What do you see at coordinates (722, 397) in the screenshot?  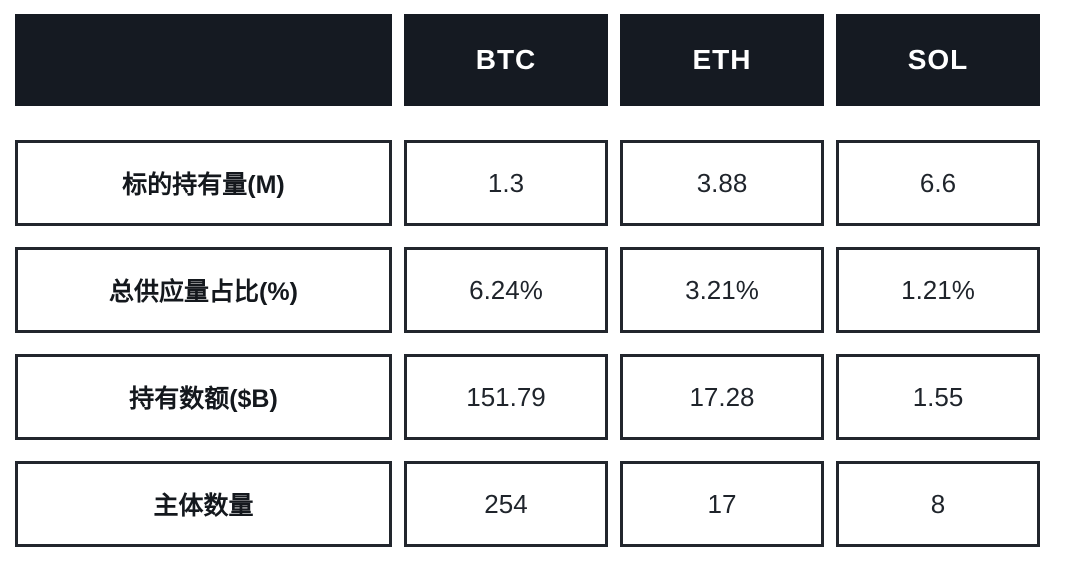 I see `value-amount-eth: 17.28` at bounding box center [722, 397].